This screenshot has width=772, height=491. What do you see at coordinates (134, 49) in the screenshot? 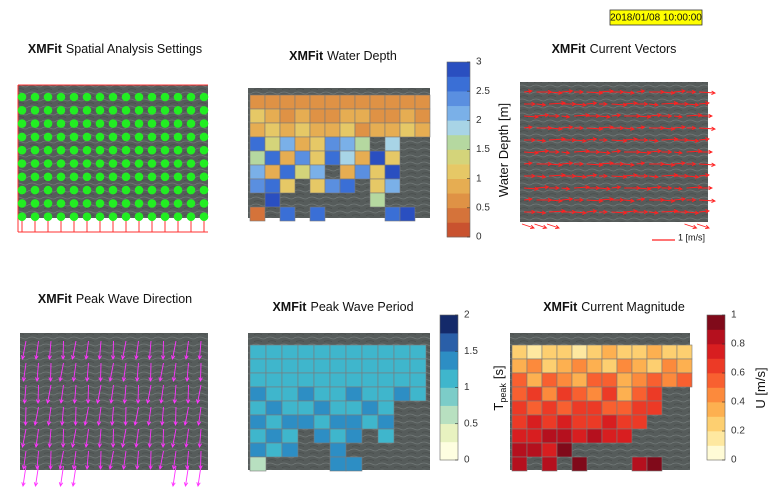
I see `title-text: Spatial Analysis Settings` at bounding box center [134, 49].